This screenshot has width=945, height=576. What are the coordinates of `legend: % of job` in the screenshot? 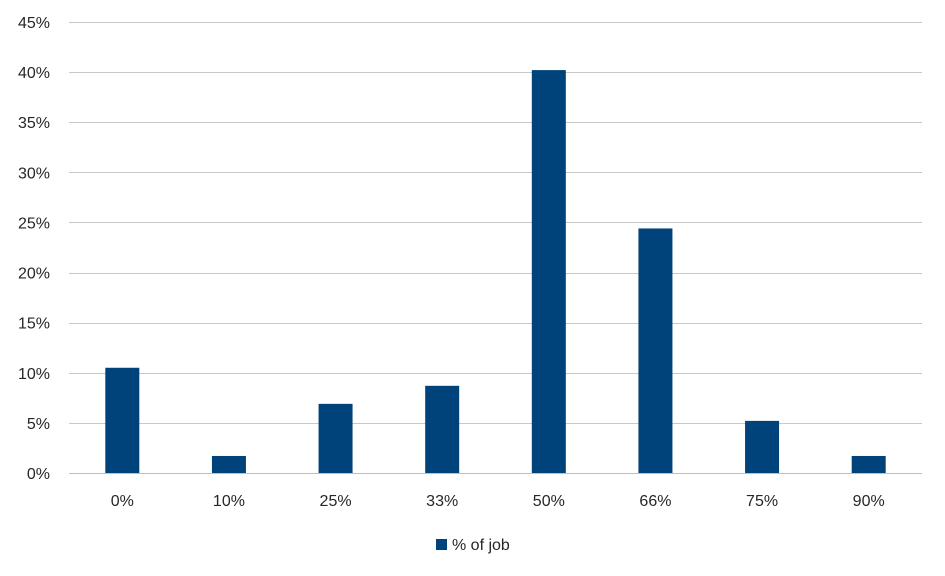 It's located at (473, 545).